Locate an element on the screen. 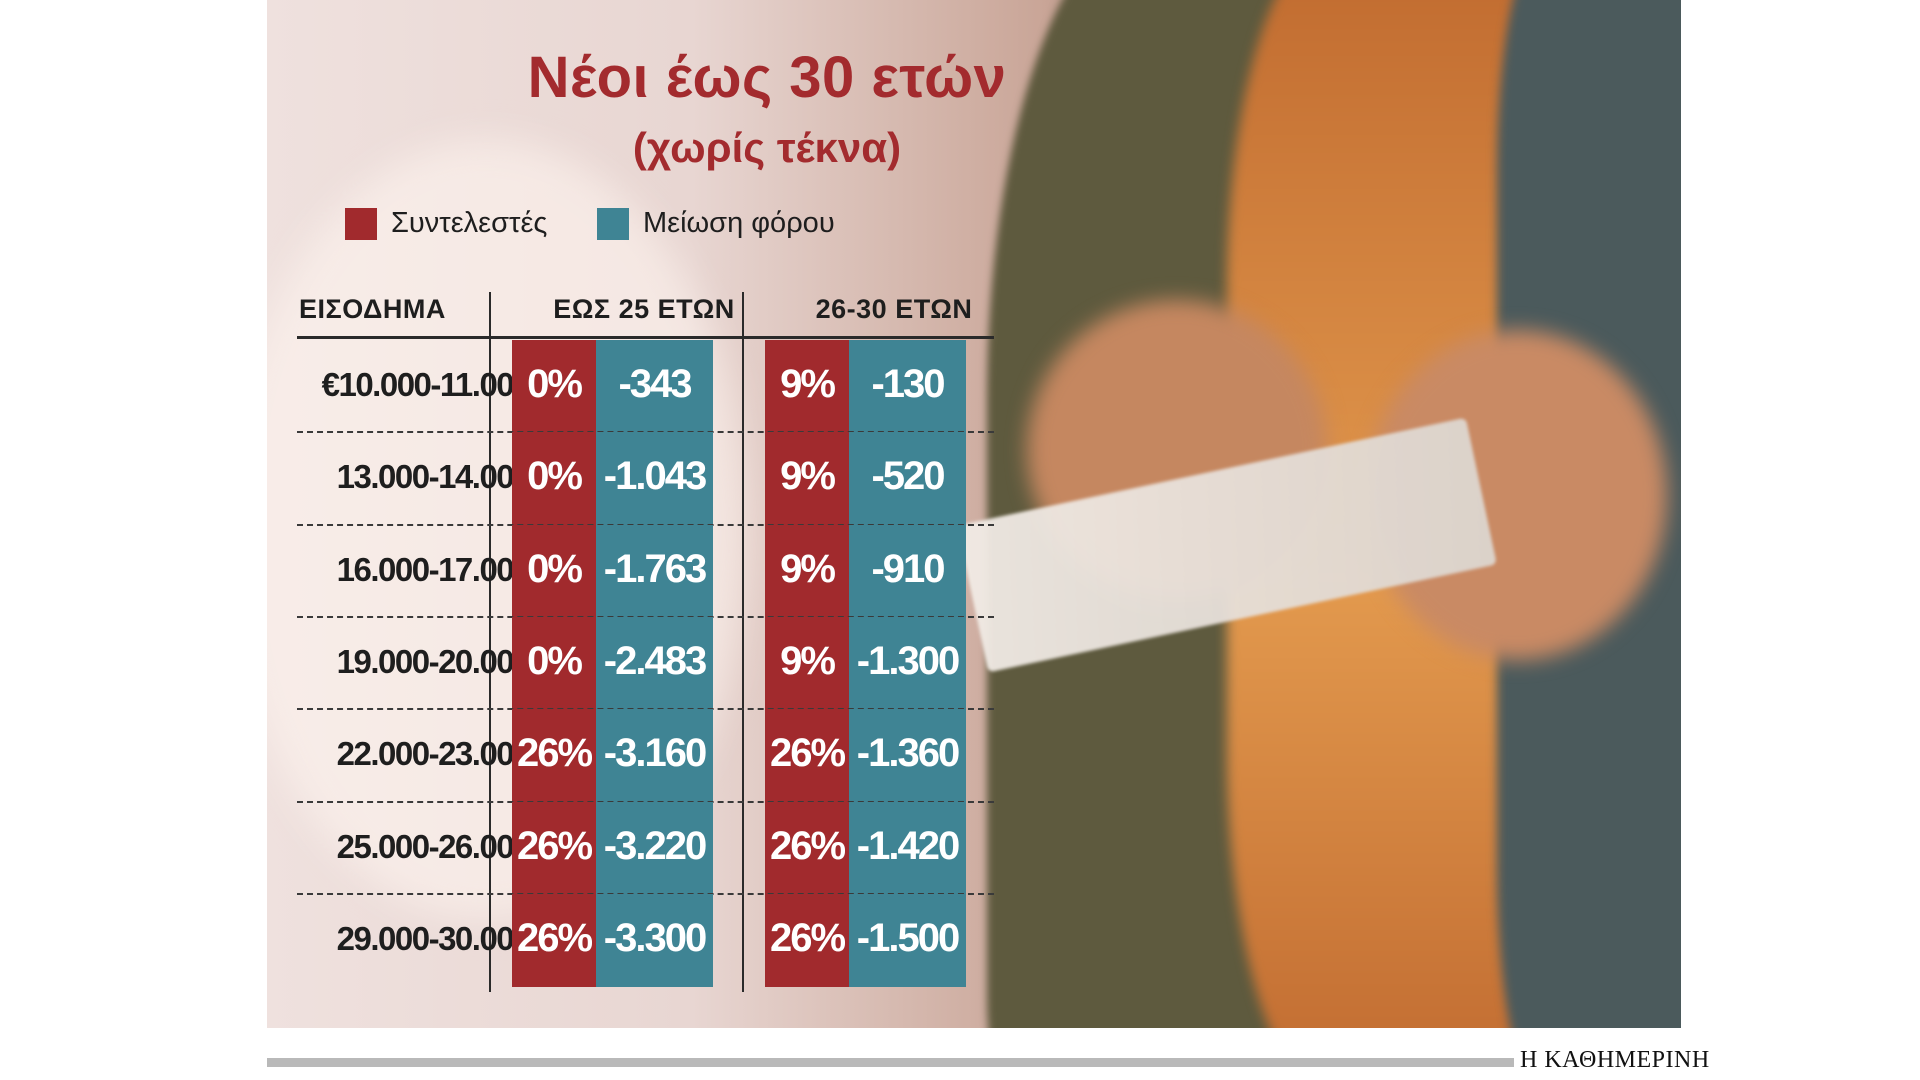  cell-under-25-reduction: -3.300 is located at coordinates (654, 940).